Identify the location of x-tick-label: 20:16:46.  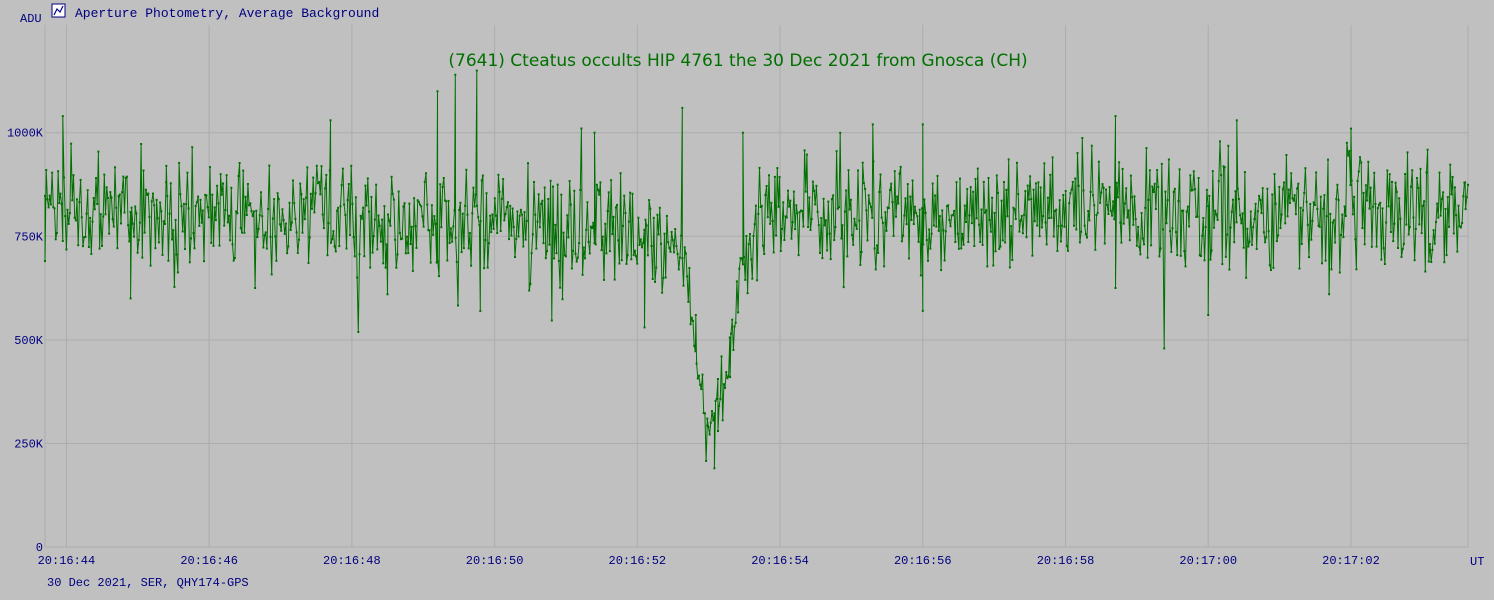
(209, 561).